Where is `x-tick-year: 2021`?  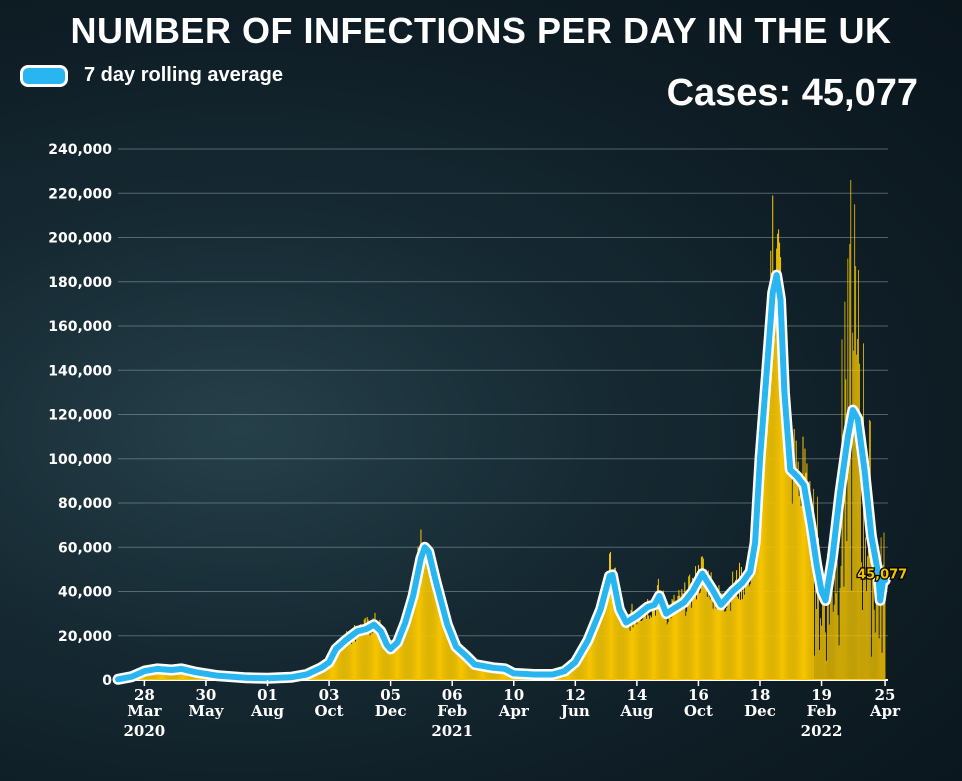 x-tick-year: 2021 is located at coordinates (452, 731).